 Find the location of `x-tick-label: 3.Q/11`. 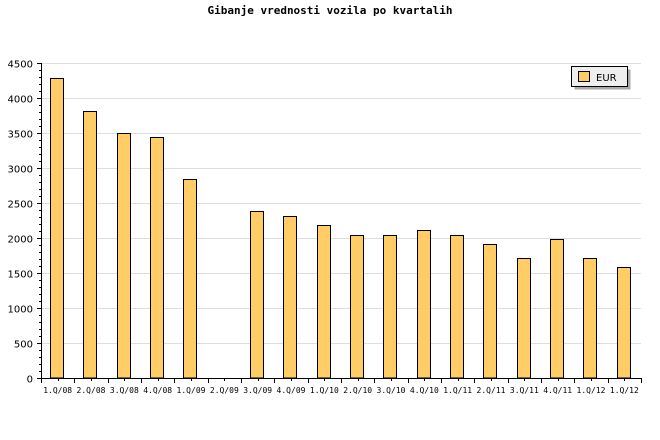

x-tick-label: 3.Q/11 is located at coordinates (524, 390).